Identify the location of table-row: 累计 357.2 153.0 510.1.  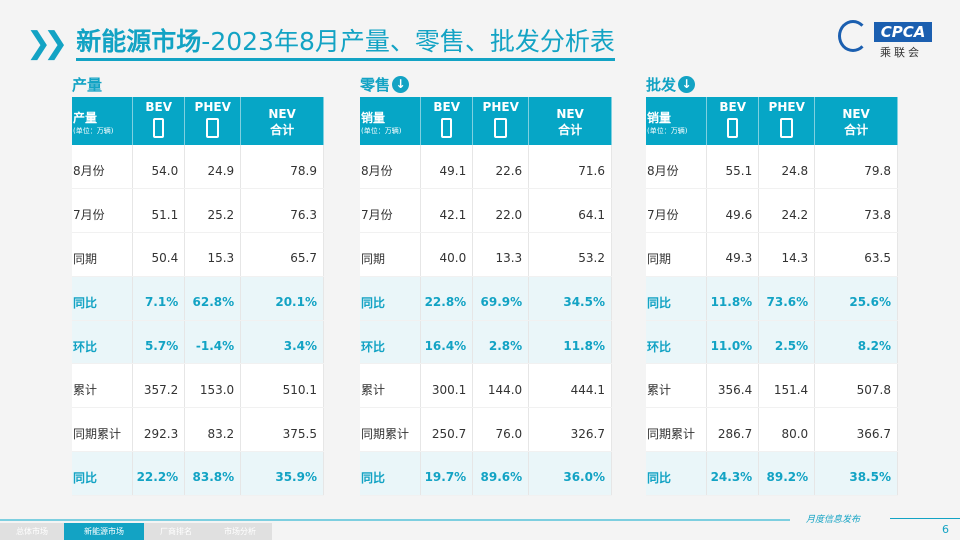
(198, 386).